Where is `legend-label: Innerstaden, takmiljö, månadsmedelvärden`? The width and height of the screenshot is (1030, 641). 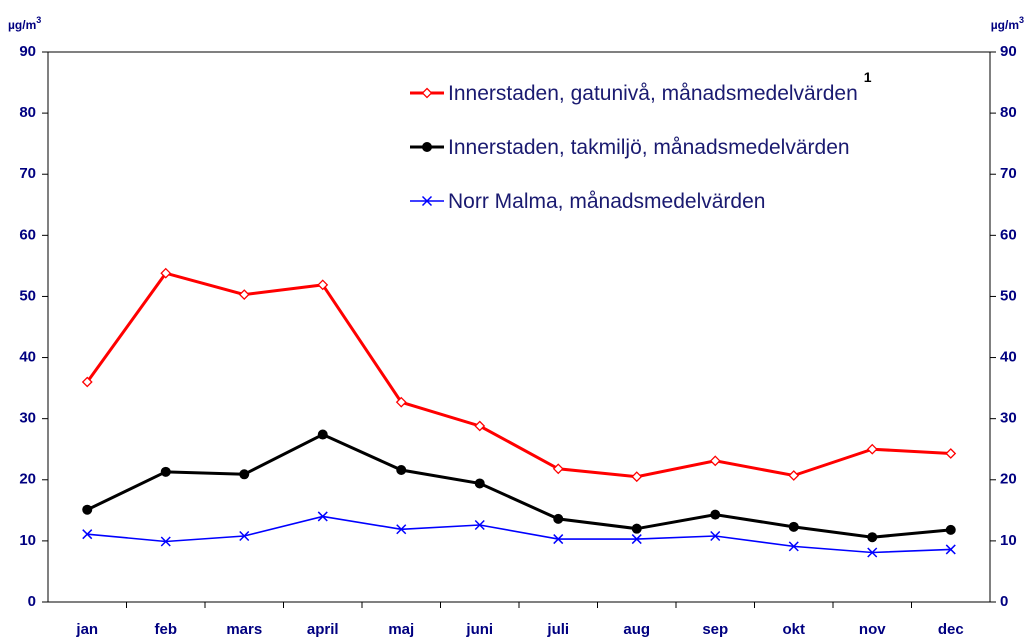
legend-label: Innerstaden, takmiljö, månadsmedelvärden is located at coordinates (649, 147).